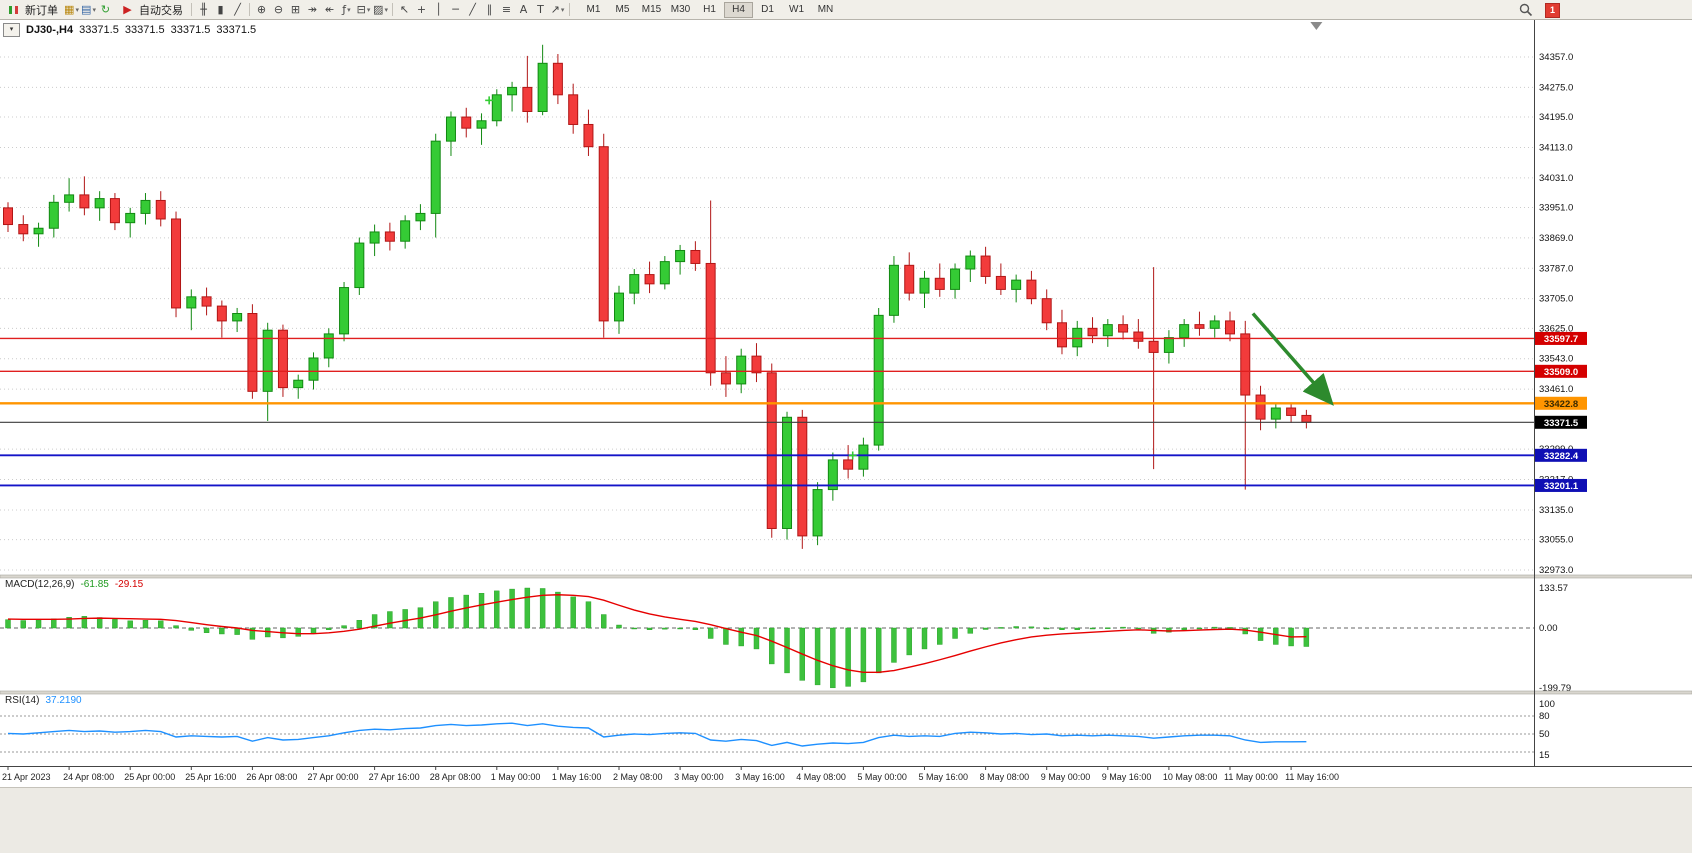 Image resolution: width=1692 pixels, height=853 pixels. What do you see at coordinates (825, 9) in the screenshot?
I see `timeframe-mn: MN` at bounding box center [825, 9].